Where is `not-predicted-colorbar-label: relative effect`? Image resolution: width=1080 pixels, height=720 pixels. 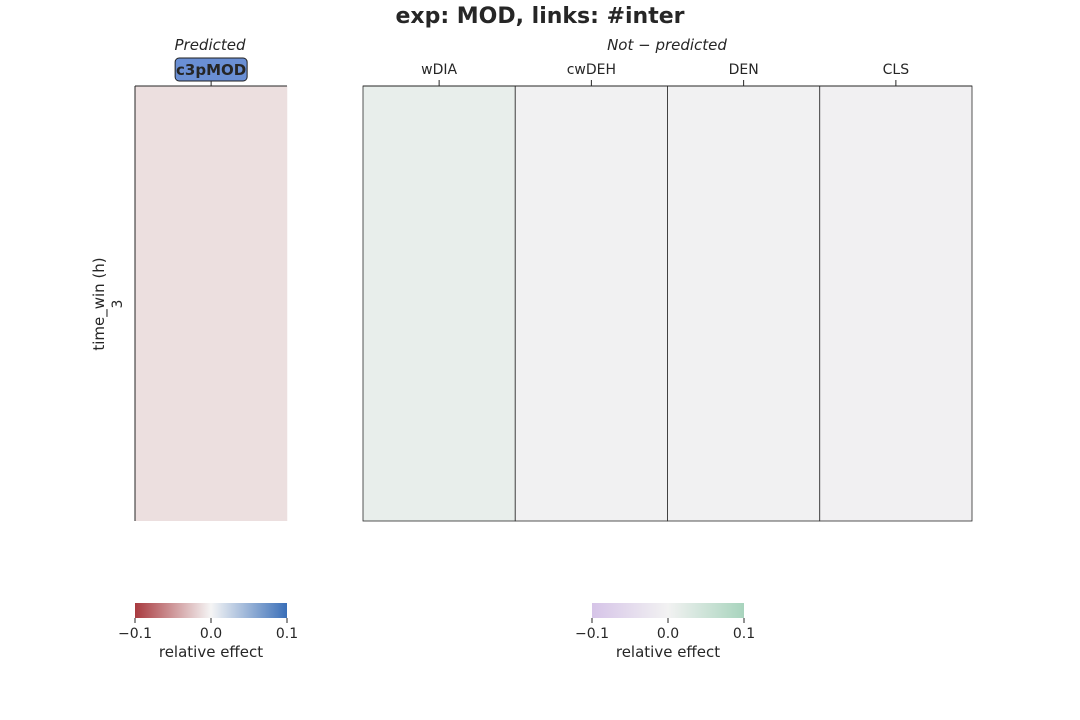 not-predicted-colorbar-label: relative effect is located at coordinates (668, 652).